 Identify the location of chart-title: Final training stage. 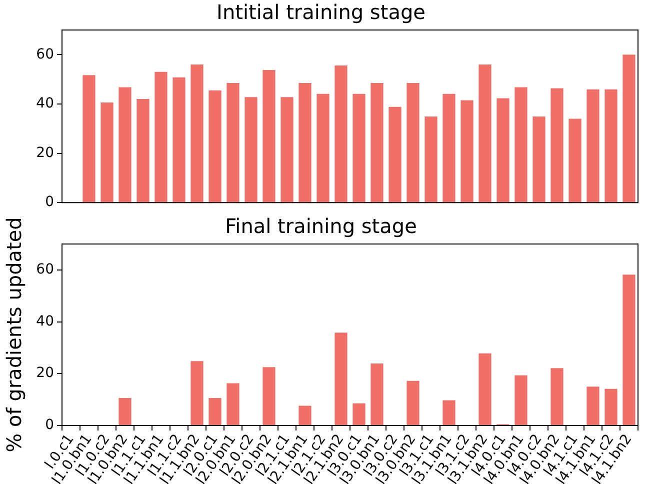
(321, 226).